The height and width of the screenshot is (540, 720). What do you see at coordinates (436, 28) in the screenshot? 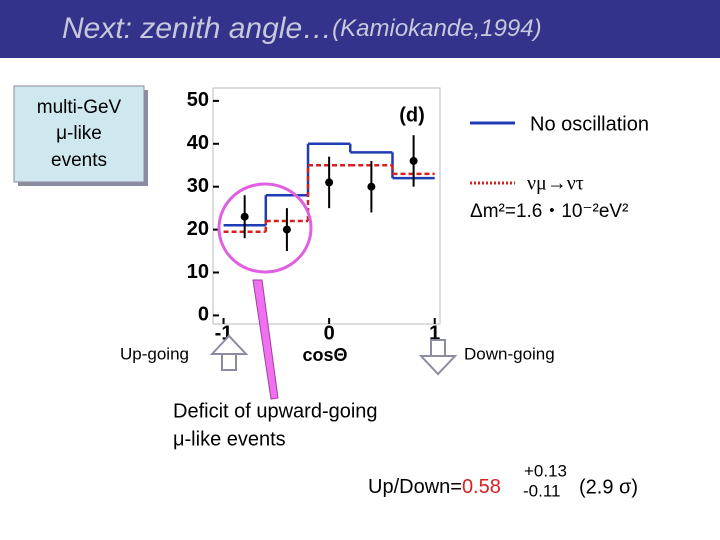
I see `title-sub: (Kamiokande,1994)` at bounding box center [436, 28].